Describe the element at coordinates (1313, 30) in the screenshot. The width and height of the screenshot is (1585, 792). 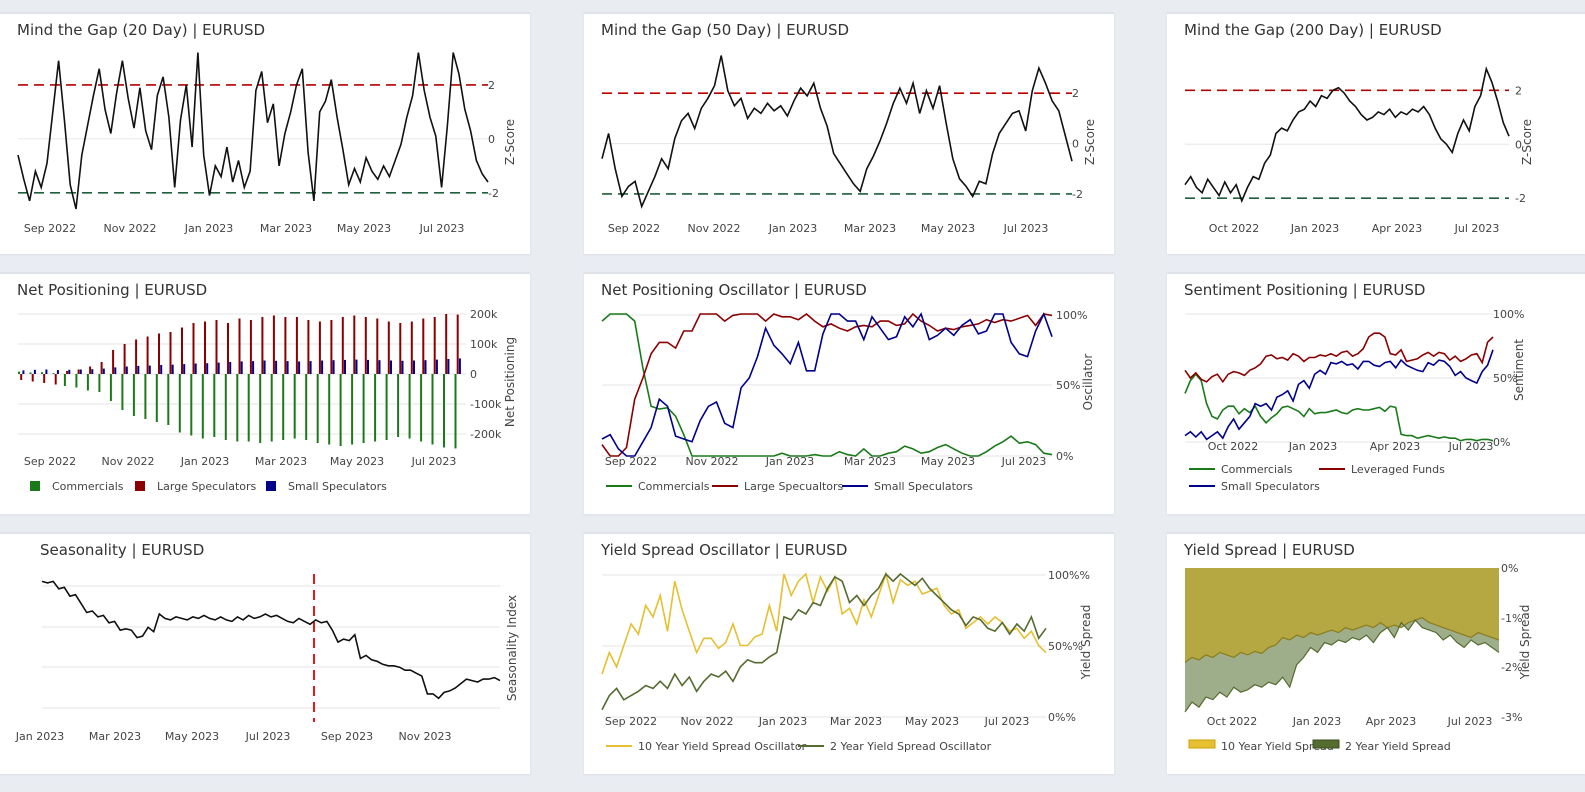
I see `chart-title: Mind the Gap (200 Day) | EURUSD` at that location.